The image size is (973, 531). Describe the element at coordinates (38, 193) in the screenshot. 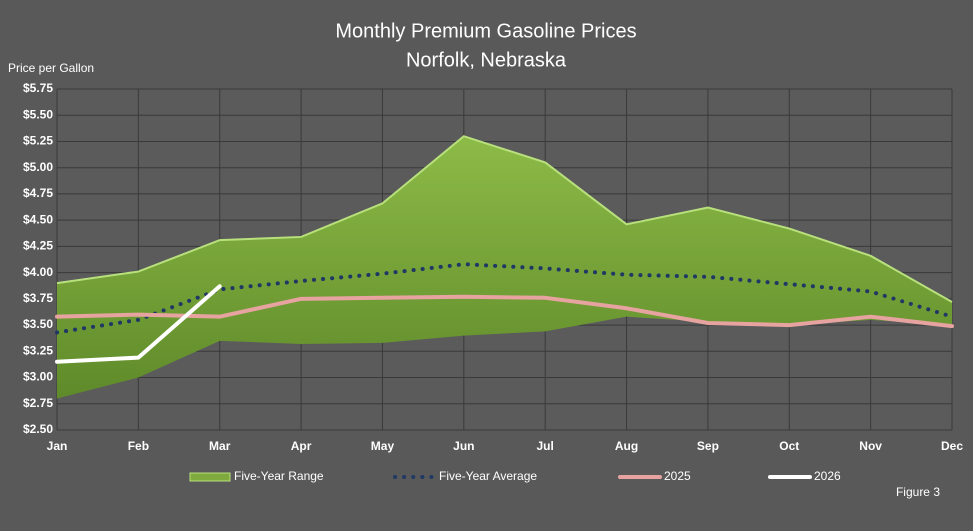

I see `y-tick-label: $4.75` at that location.